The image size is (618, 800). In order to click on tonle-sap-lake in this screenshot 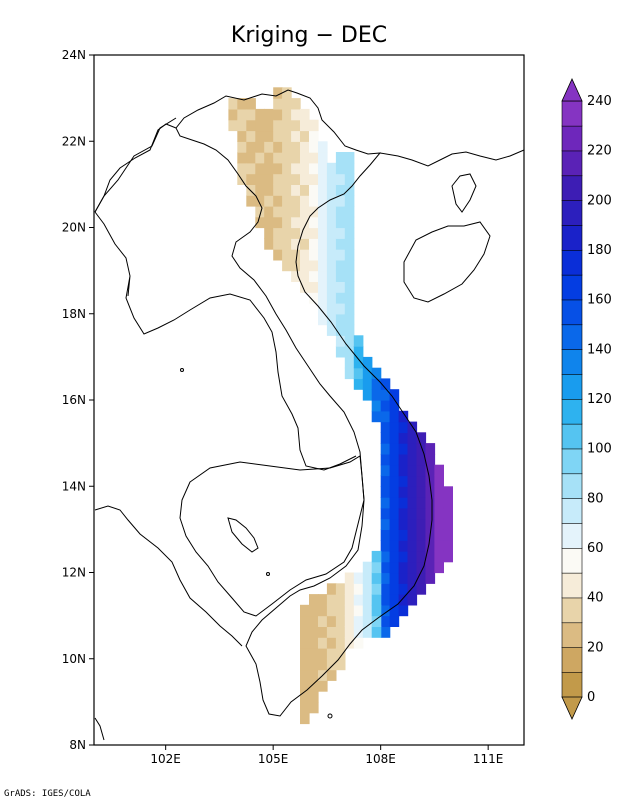, I will do `click(243, 535)`.